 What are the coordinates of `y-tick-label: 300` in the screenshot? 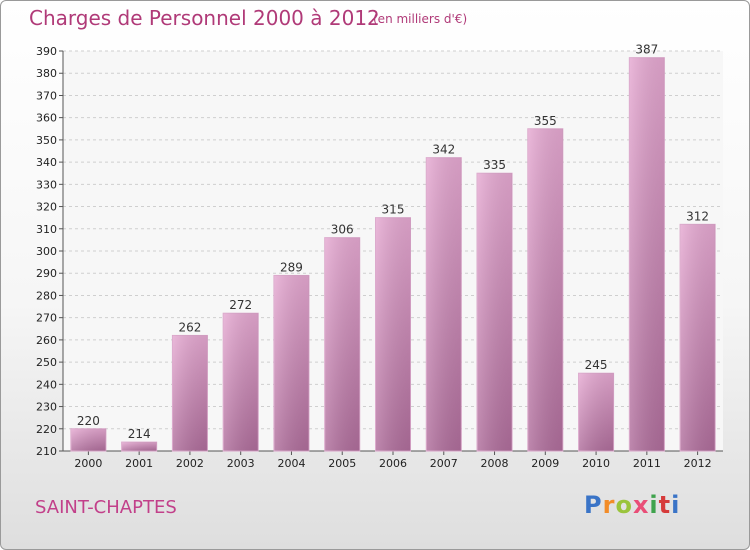 It's located at (46, 251).